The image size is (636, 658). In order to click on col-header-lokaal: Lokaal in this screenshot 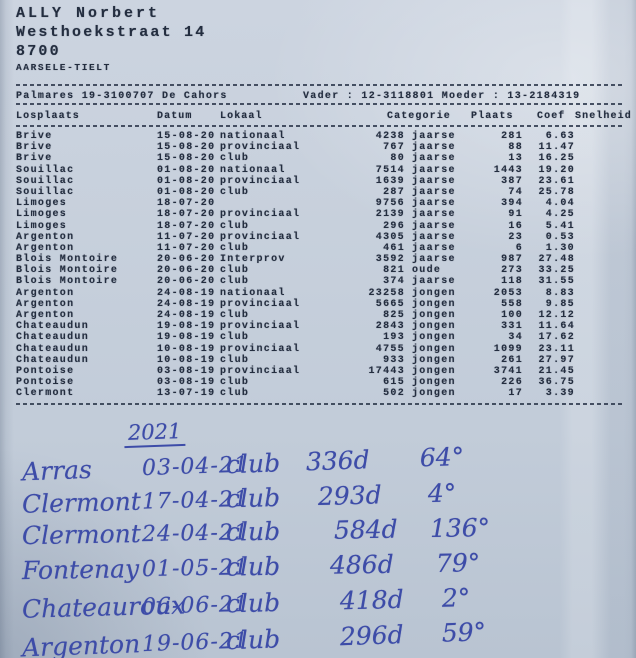, I will do `click(241, 116)`.